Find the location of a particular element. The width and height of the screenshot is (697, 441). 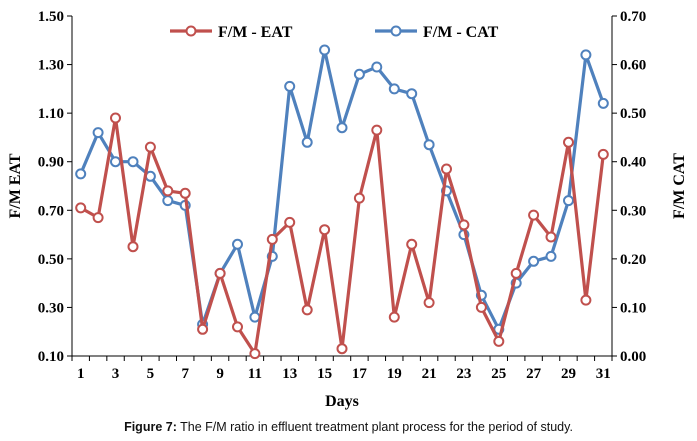

x-tick-label: 17 is located at coordinates (360, 374).